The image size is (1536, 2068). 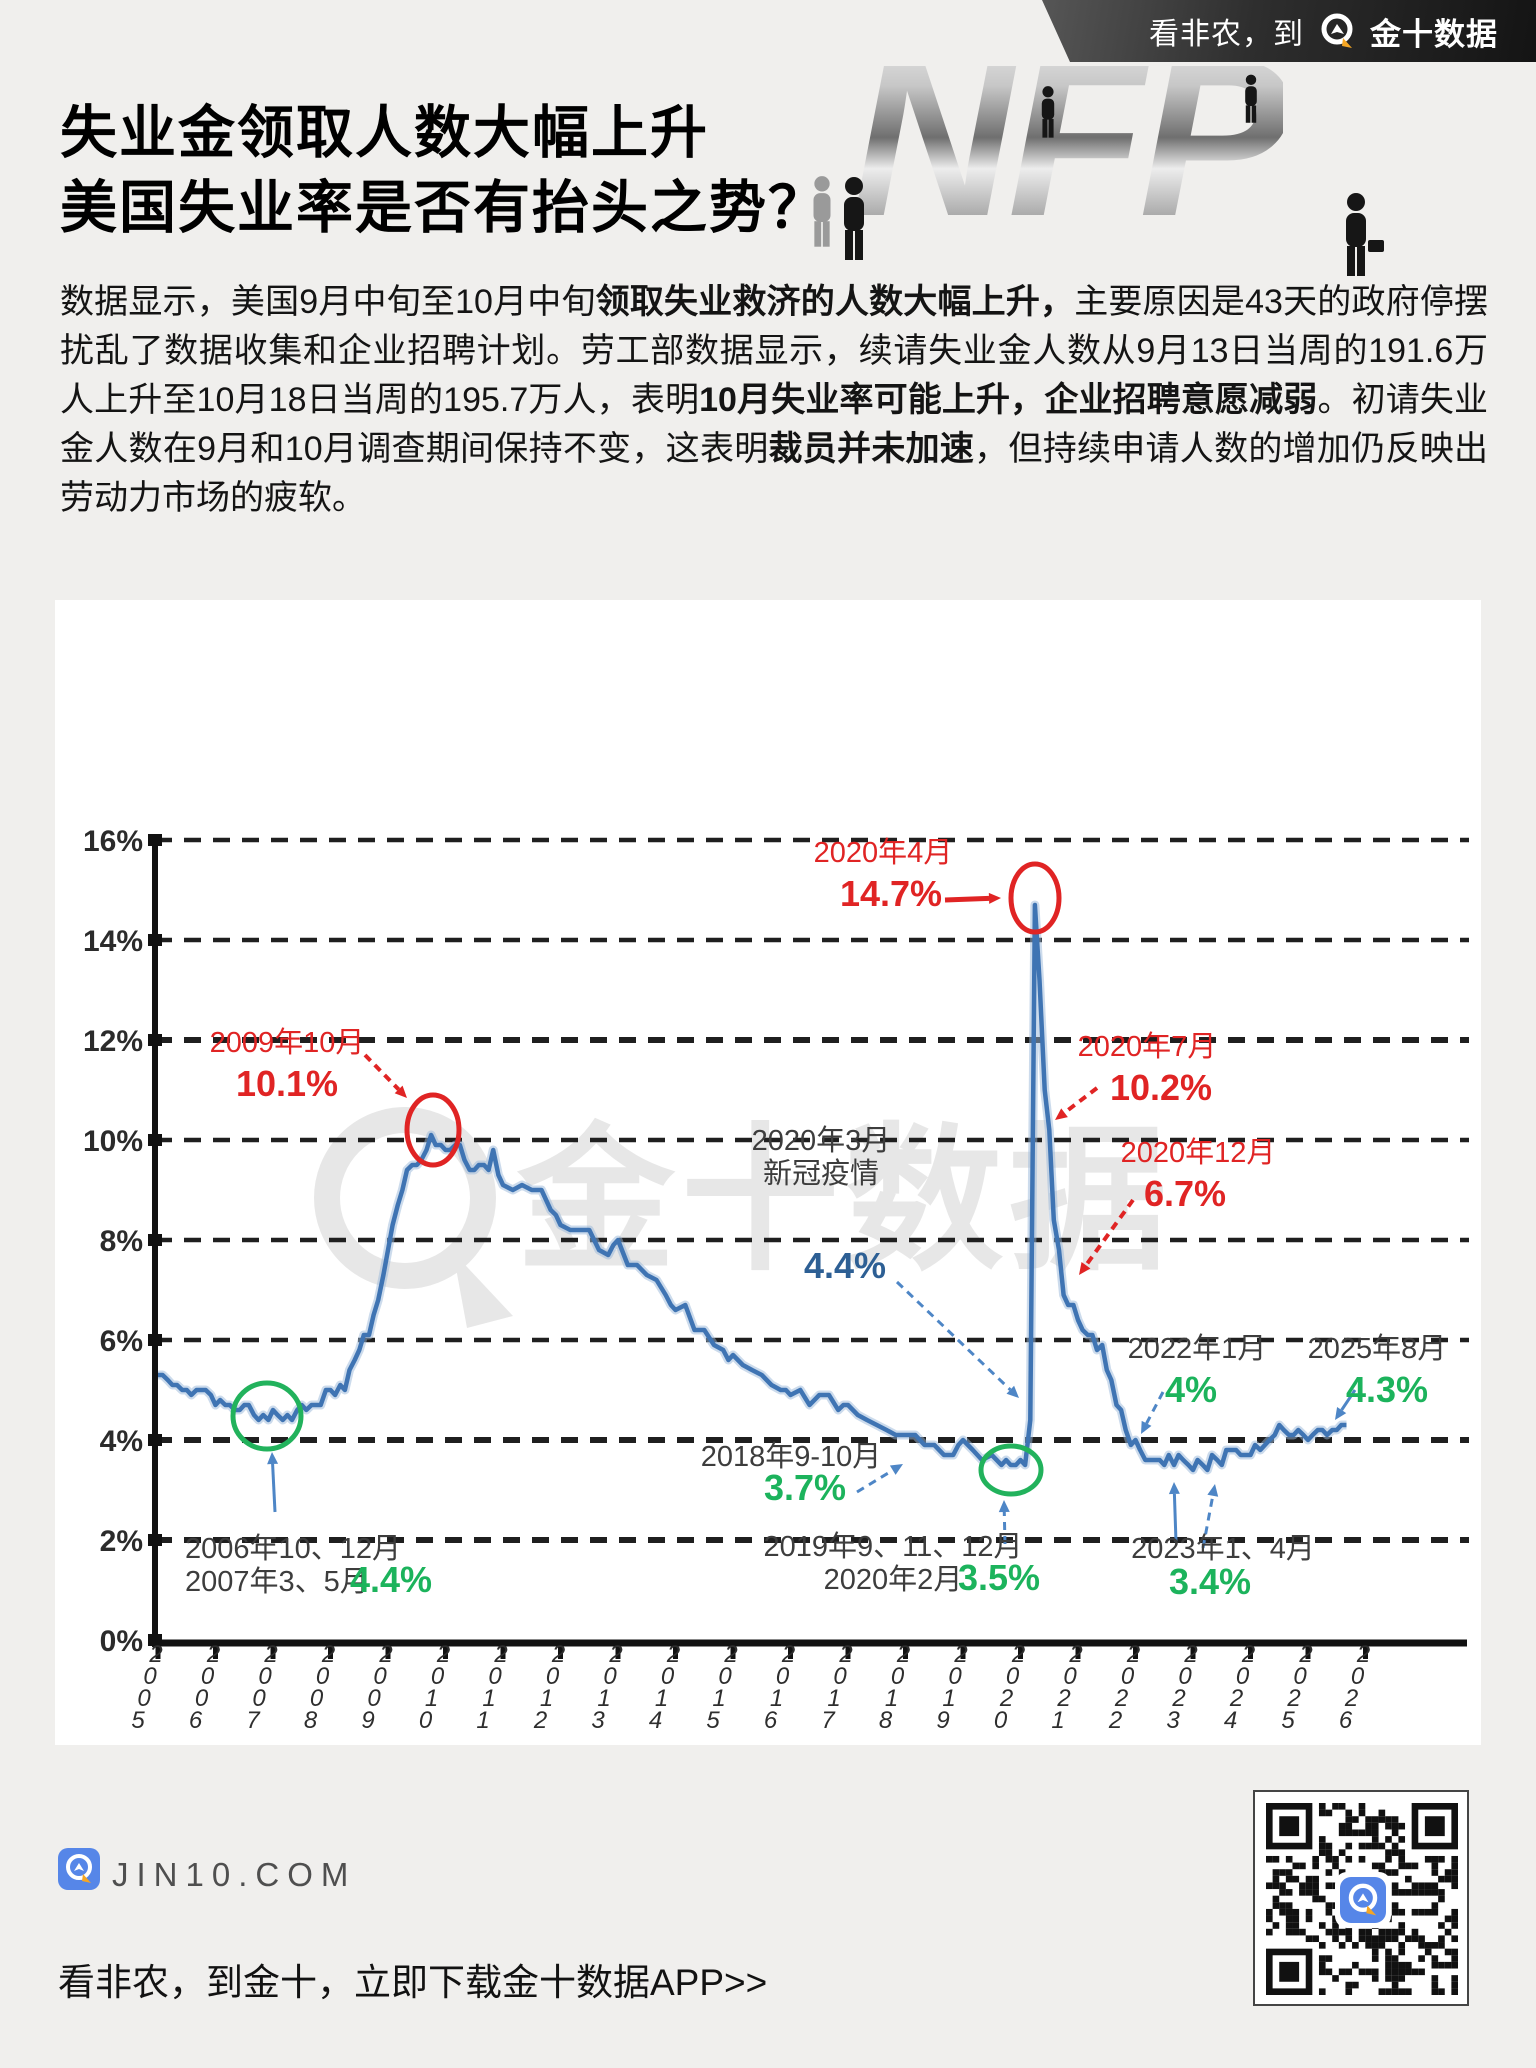 What do you see at coordinates (891, 893) in the screenshot?
I see `svg-text: 14.7%` at bounding box center [891, 893].